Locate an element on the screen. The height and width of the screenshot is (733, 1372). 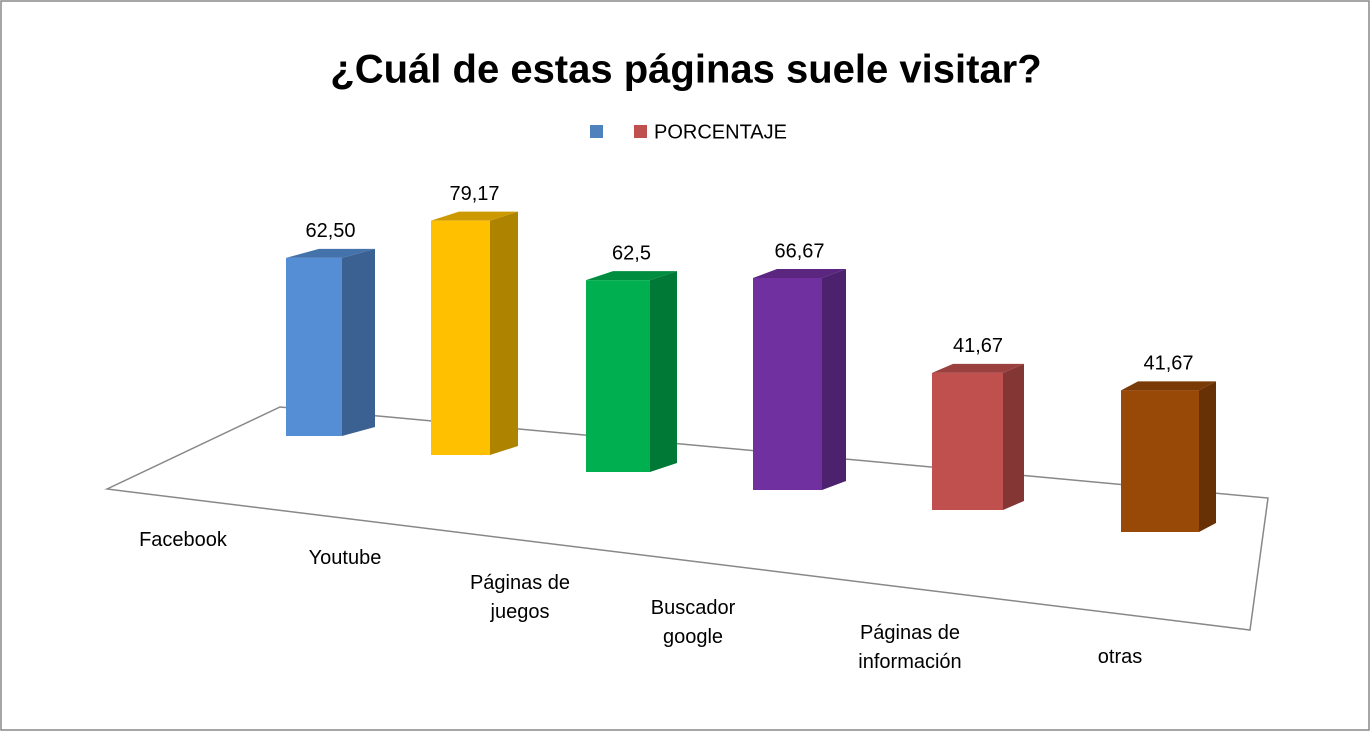
x-tick-label: Páginas de información is located at coordinates (910, 647).